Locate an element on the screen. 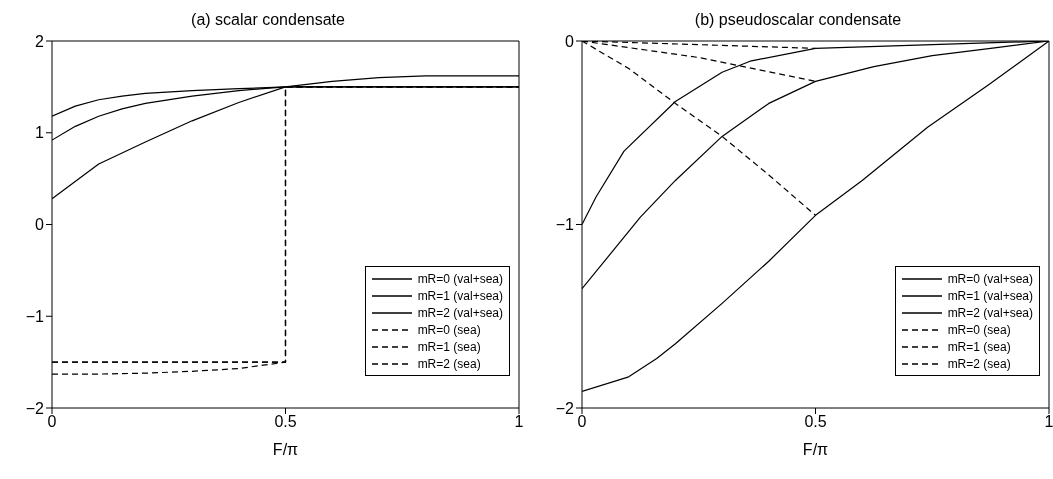  chart-title: (b) pseudoscalar condensate is located at coordinates (798, 20).